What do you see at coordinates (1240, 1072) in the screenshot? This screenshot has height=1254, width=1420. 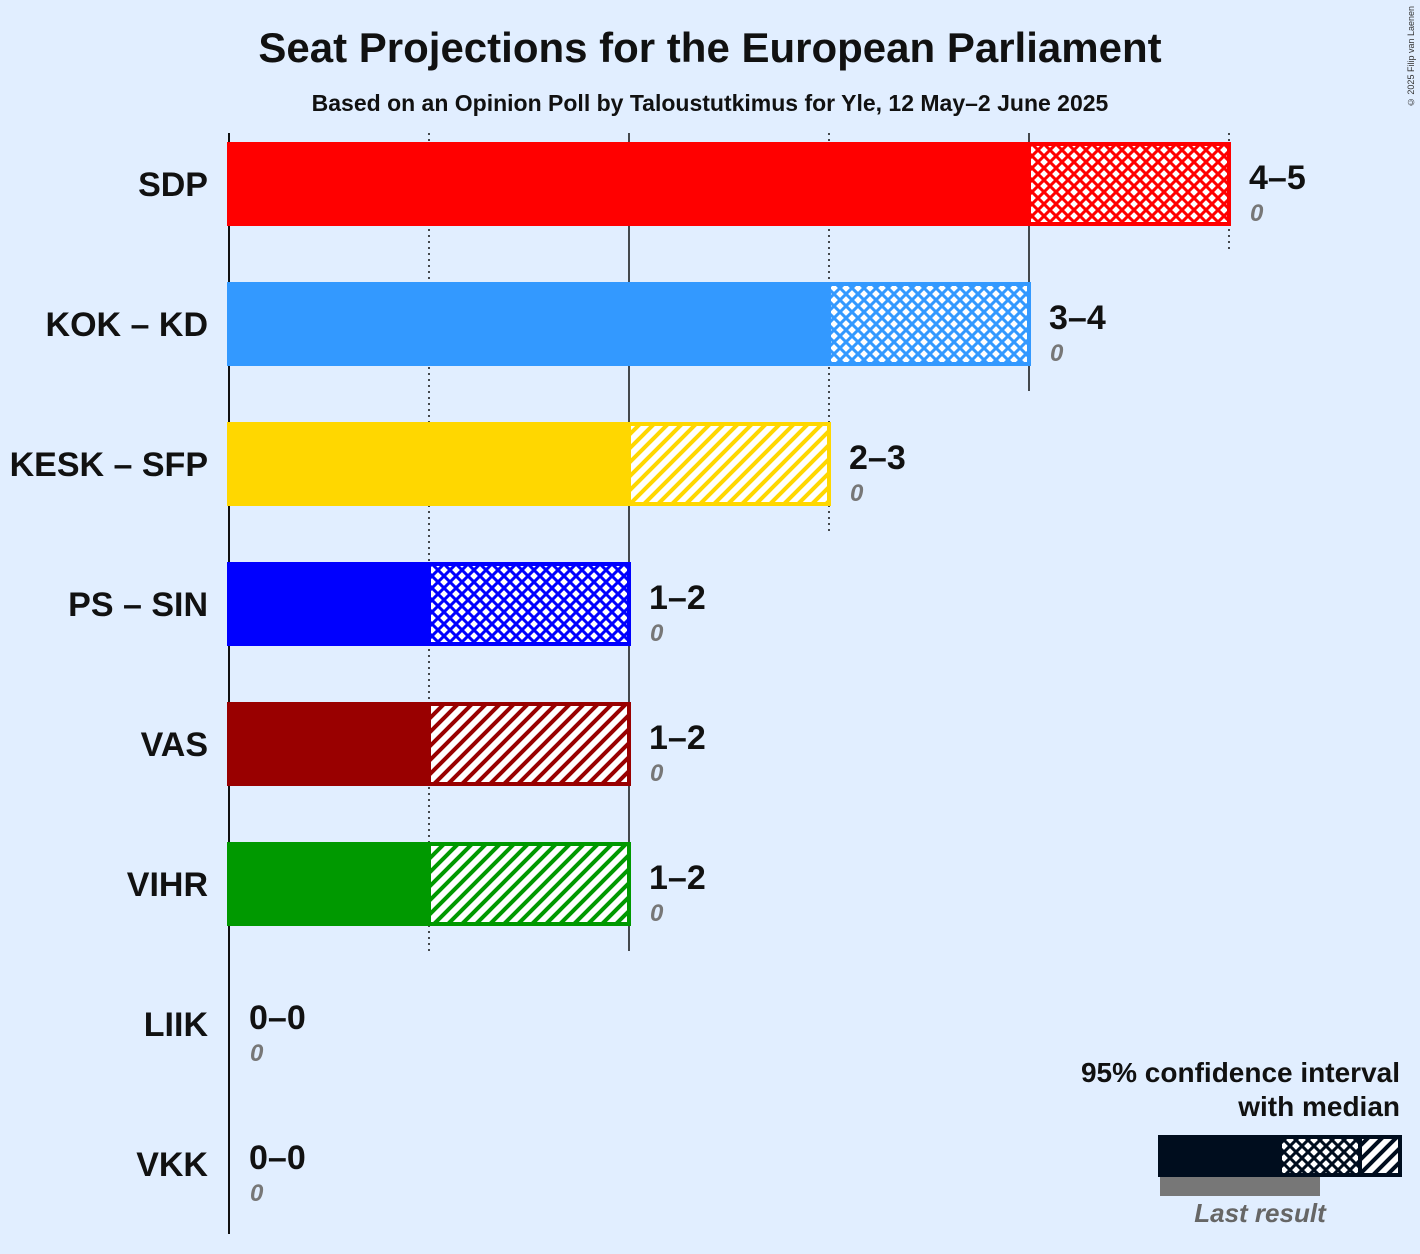 I see `legend-title-line1: 95% confidence interval` at bounding box center [1240, 1072].